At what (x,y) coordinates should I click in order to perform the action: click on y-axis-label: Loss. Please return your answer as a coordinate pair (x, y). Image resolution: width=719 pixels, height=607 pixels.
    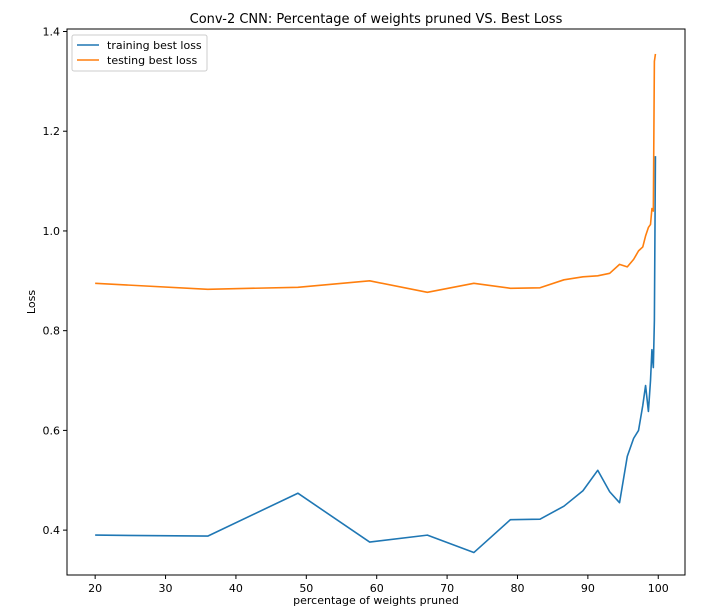
    Looking at the image, I should click on (31, 302).